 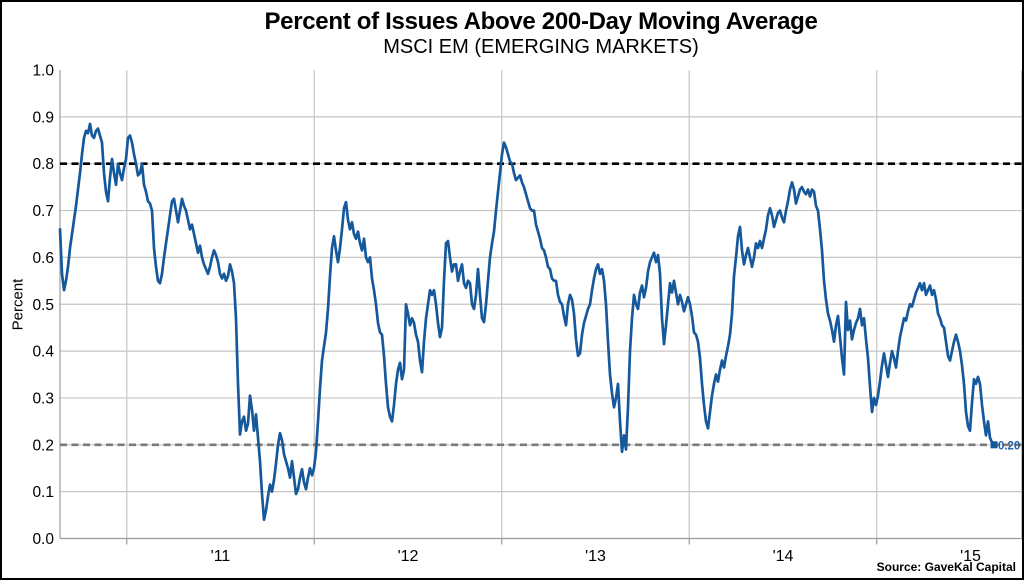 I want to click on chart-subtitle: MSCI EM (EMERGING MARKETS), so click(x=541, y=47).